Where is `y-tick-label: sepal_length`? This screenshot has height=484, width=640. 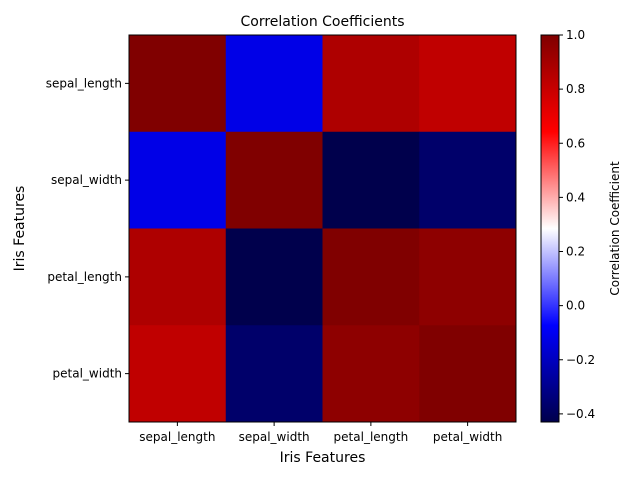 y-tick-label: sepal_length is located at coordinates (84, 83).